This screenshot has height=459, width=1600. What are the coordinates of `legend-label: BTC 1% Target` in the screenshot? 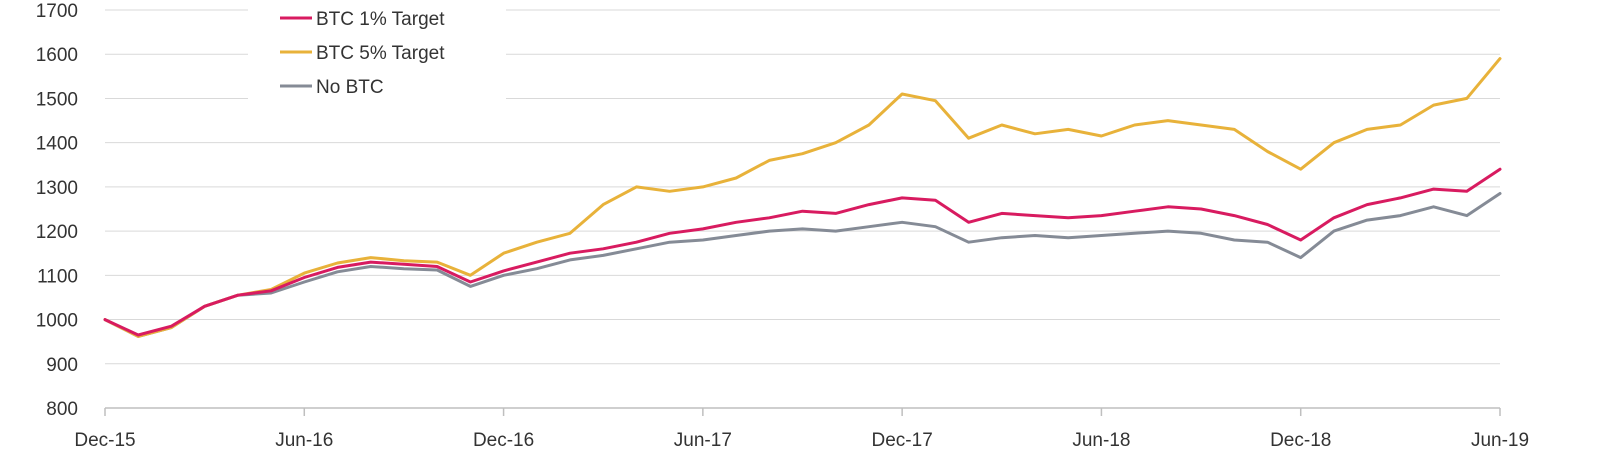 It's located at (380, 19).